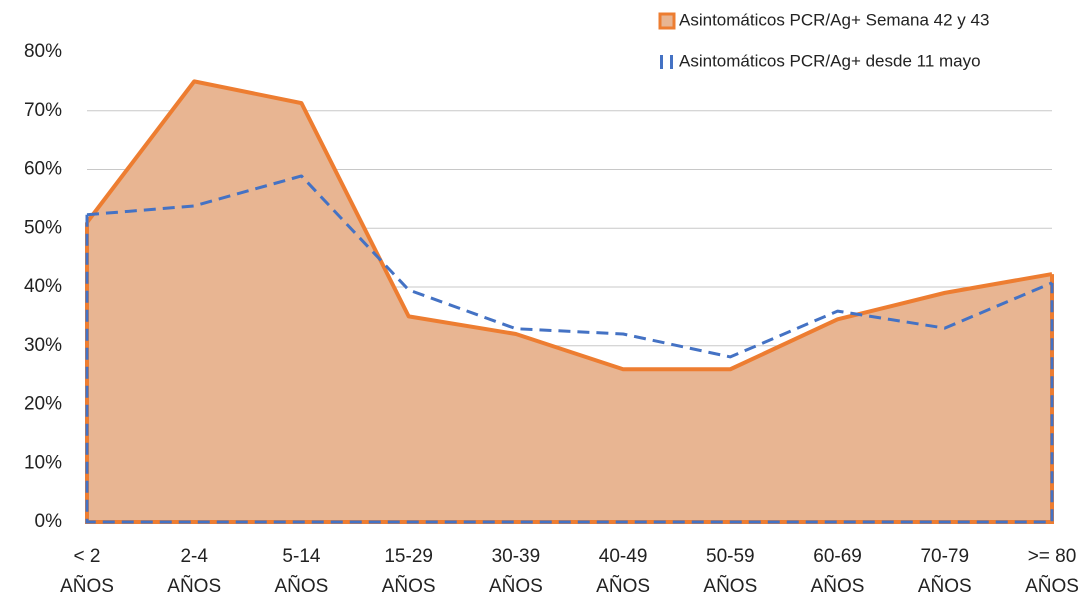  Describe the element at coordinates (837, 556) in the screenshot. I see `x-tick-label: 60-69` at that location.